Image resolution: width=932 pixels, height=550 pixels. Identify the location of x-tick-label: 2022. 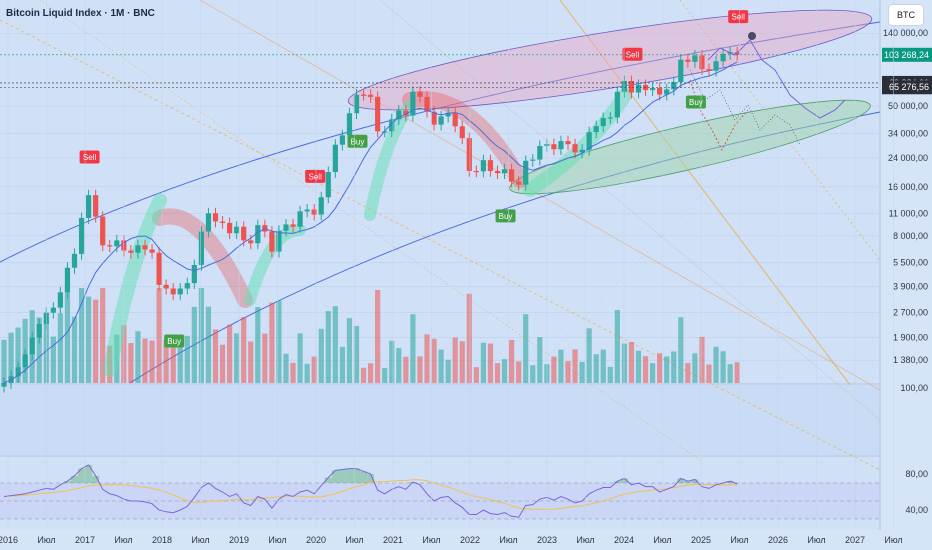
(470, 540).